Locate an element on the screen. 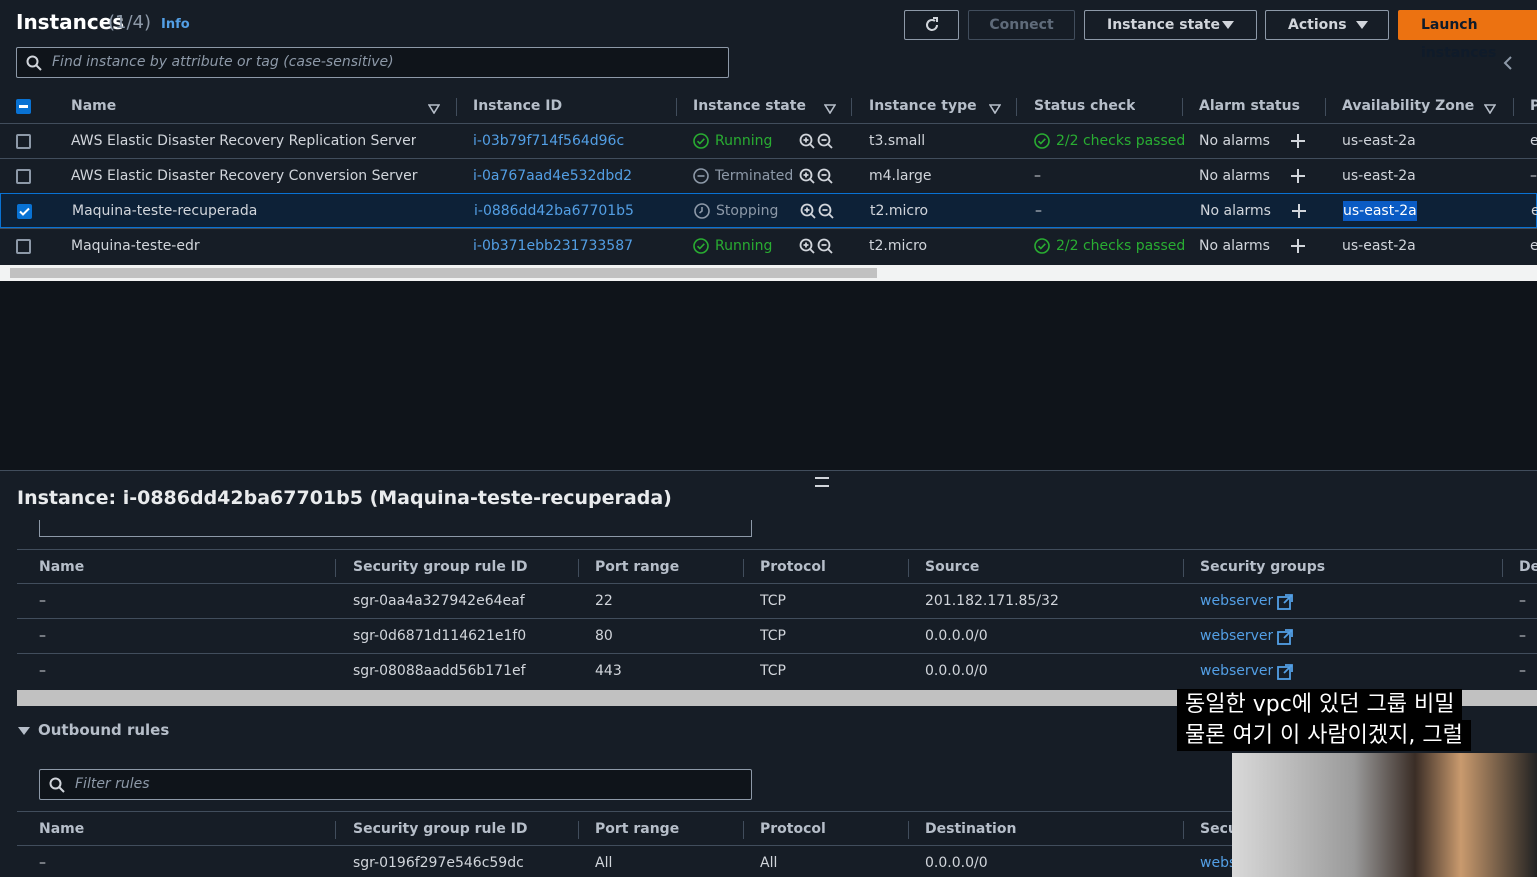  instance-state-button: Instance state is located at coordinates (1170, 25).